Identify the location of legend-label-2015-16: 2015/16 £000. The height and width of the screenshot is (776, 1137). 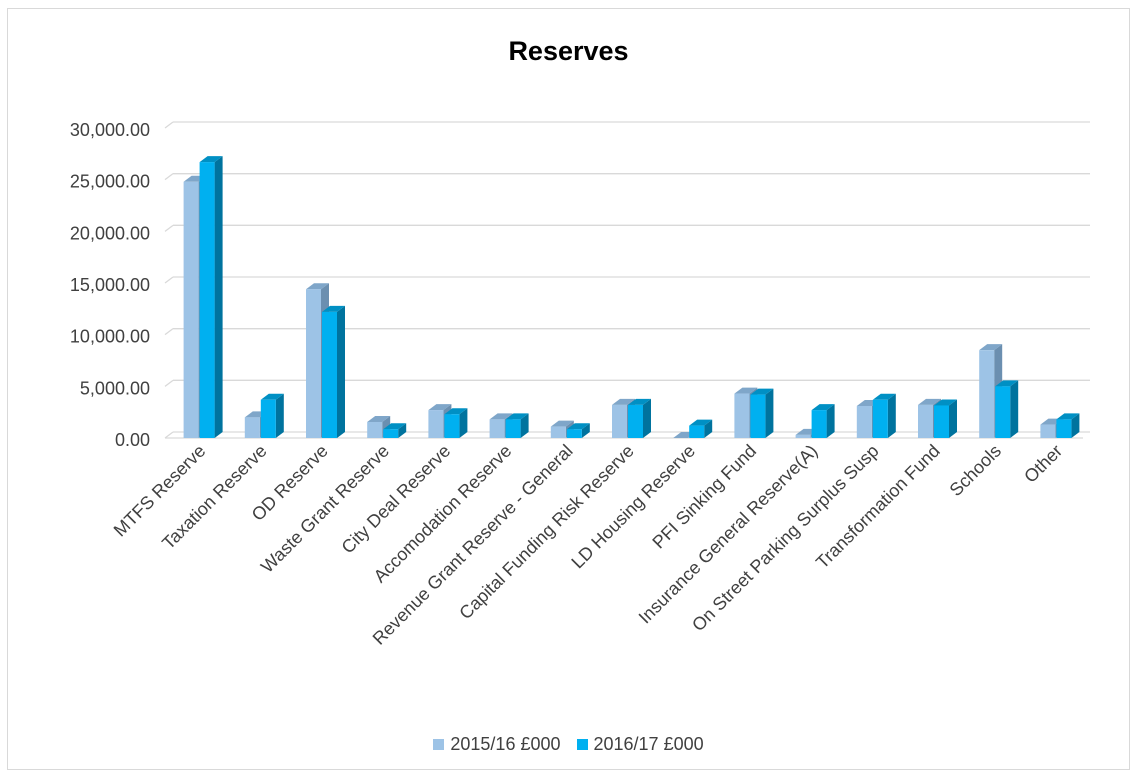
(505, 744).